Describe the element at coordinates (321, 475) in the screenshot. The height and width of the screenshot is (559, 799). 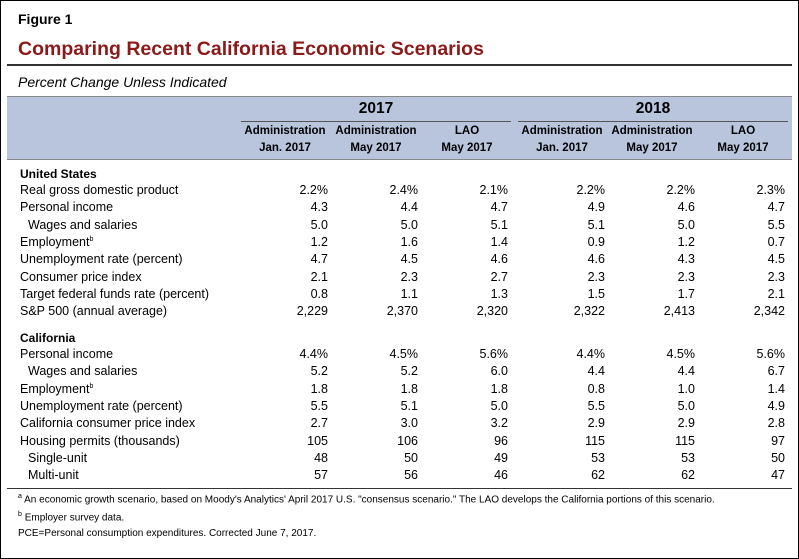
I see `cell: 57` at that location.